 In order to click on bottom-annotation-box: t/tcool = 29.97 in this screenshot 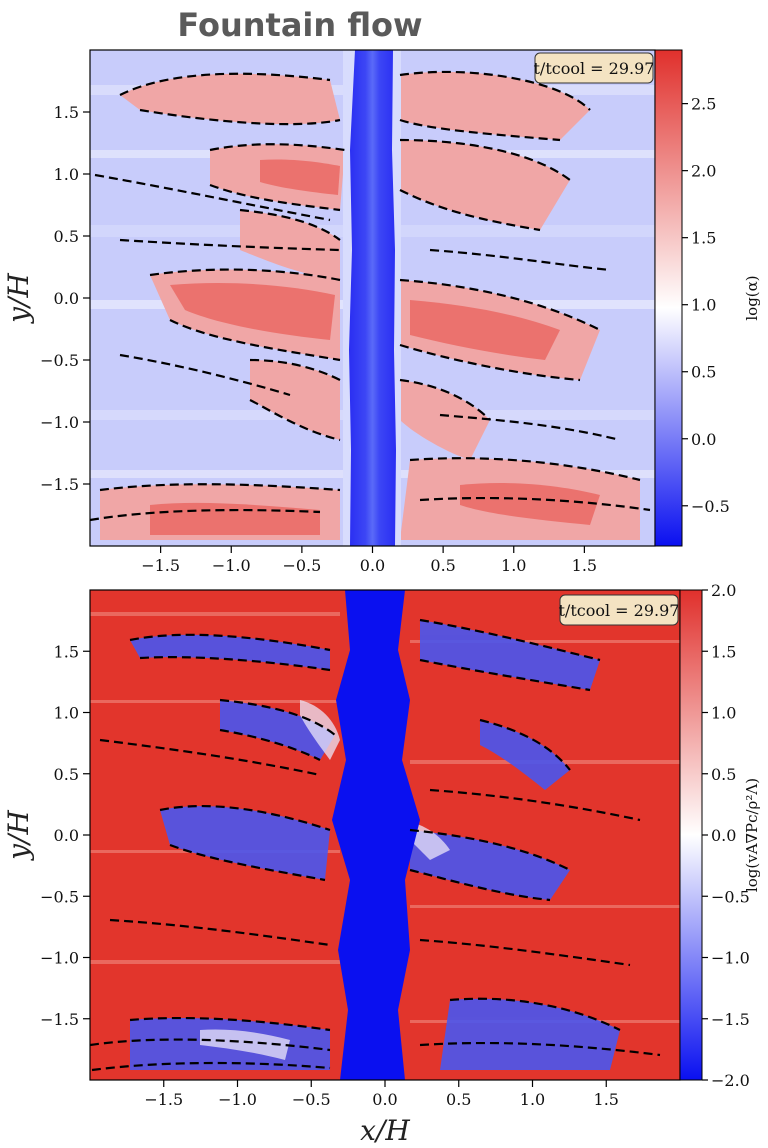, I will do `click(619, 610)`.